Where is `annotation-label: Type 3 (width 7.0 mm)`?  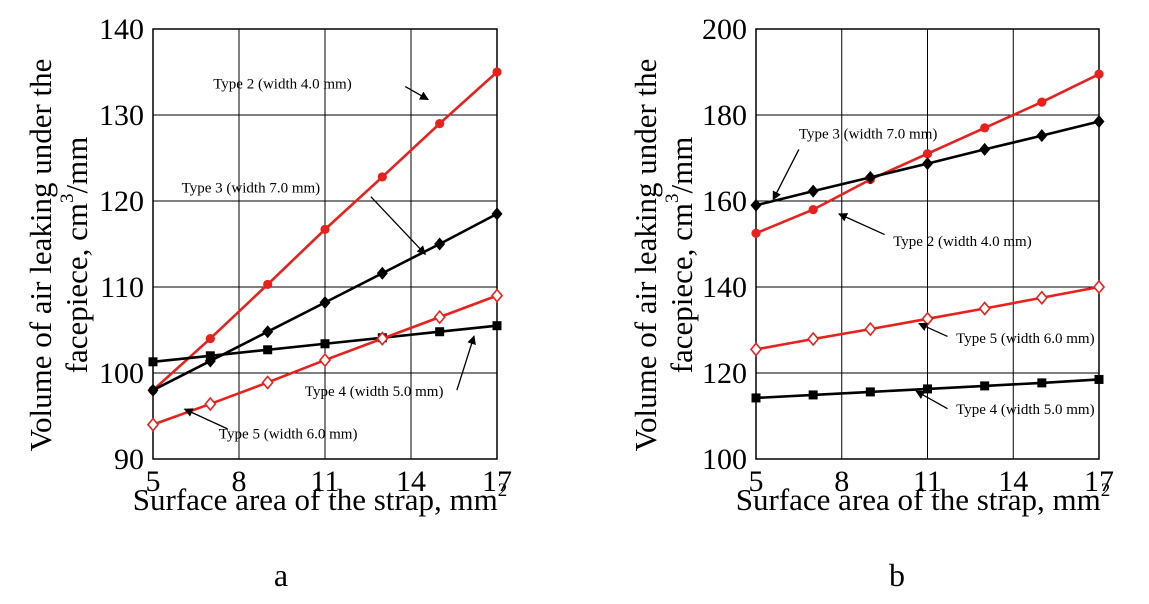 annotation-label: Type 3 (width 7.0 mm) is located at coordinates (868, 135).